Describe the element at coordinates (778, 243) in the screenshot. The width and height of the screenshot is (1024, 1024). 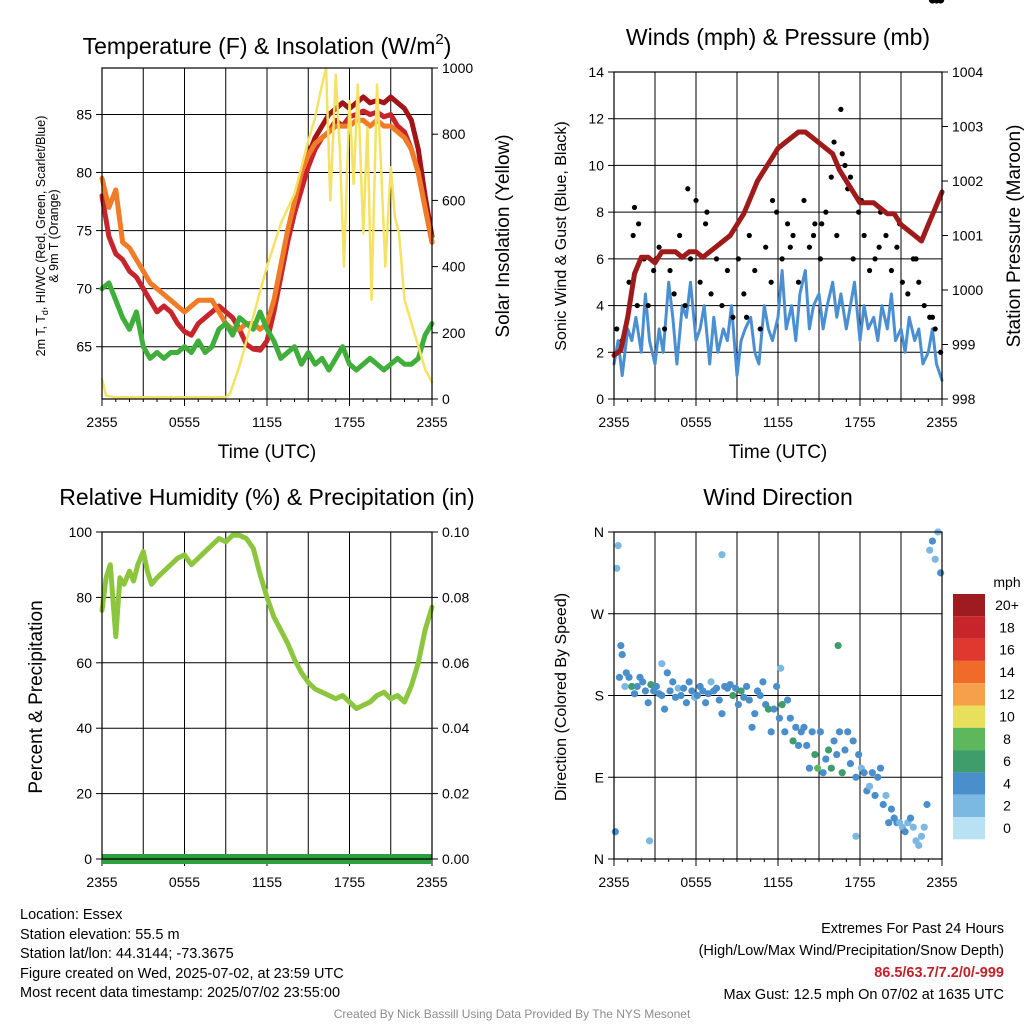
I see `pressure-line` at that location.